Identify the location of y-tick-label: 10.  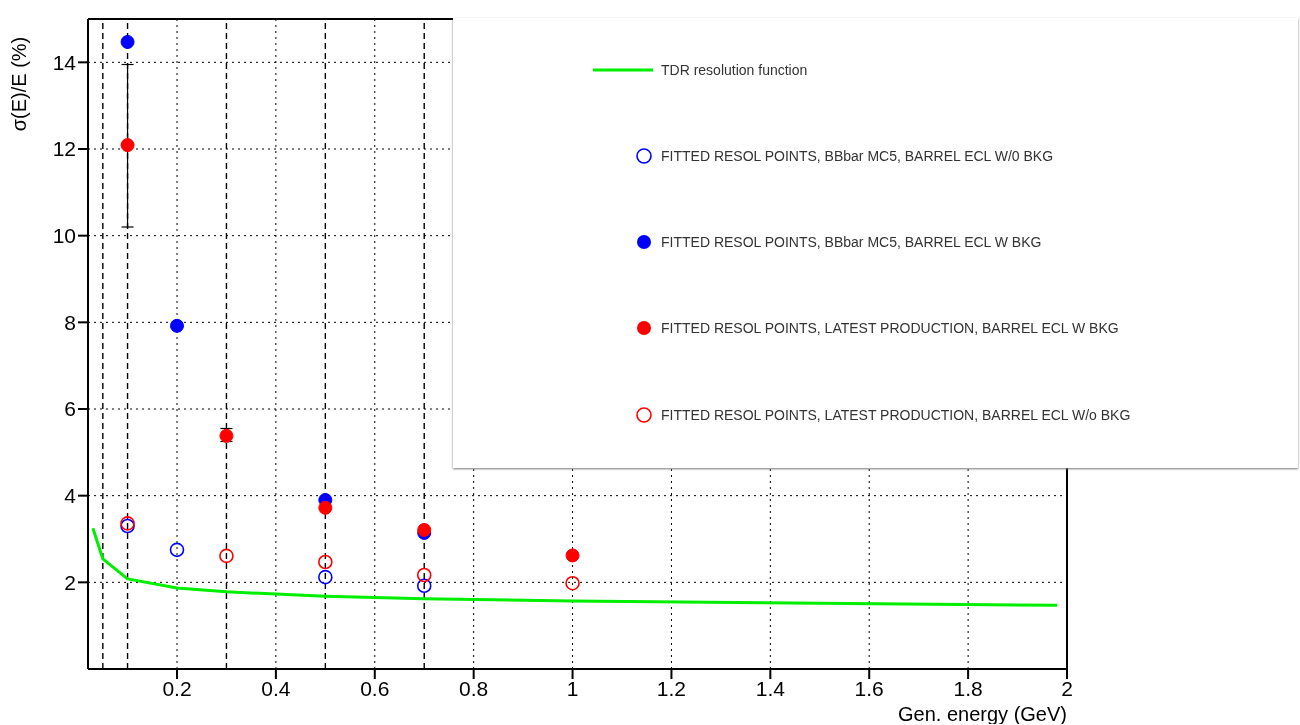
(64, 236).